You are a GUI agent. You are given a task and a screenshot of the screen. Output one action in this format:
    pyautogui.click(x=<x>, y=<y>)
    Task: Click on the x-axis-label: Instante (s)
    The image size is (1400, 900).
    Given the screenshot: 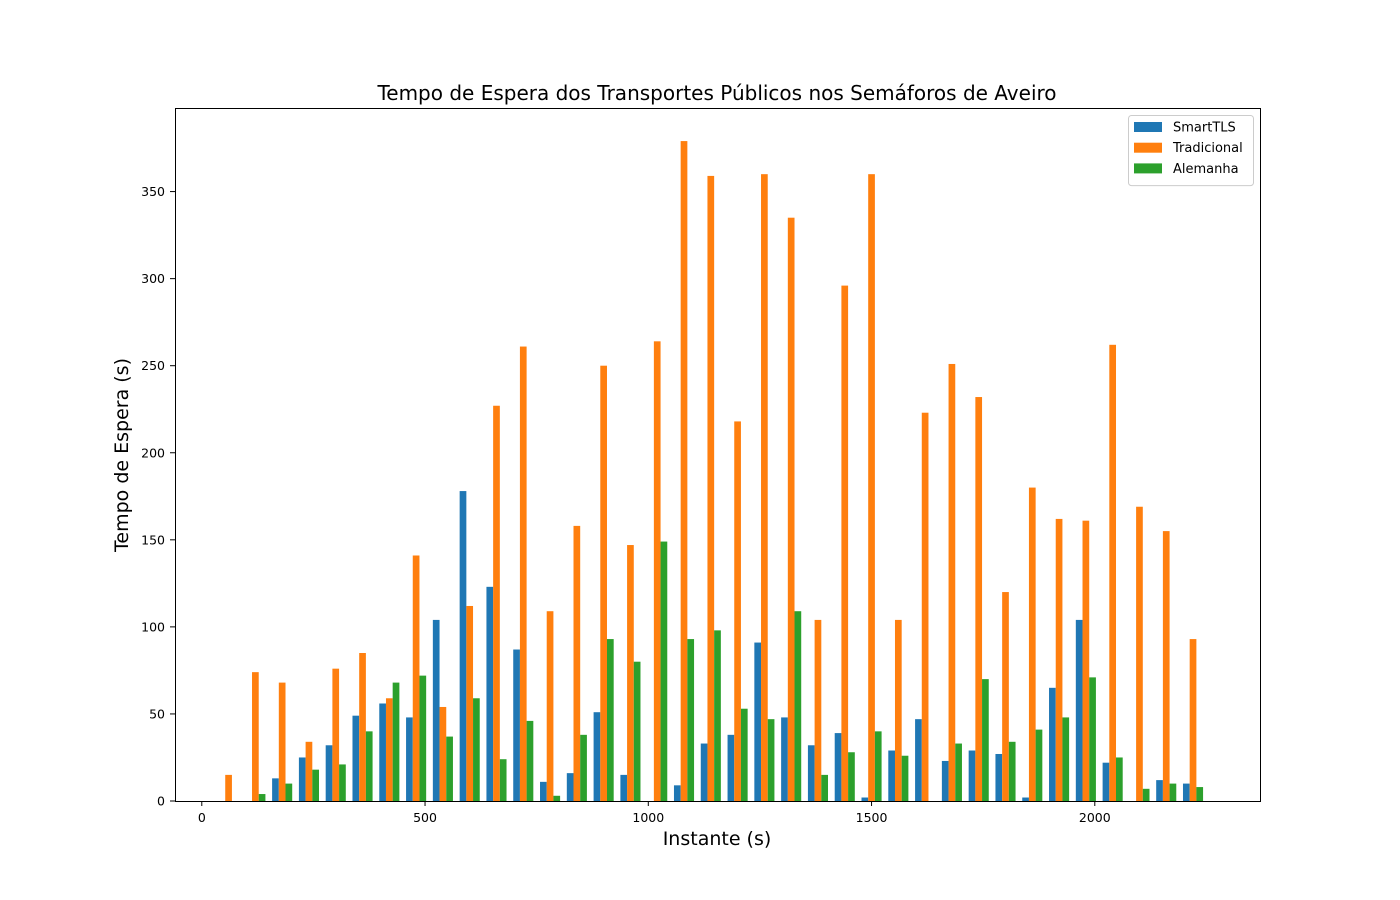 What is the action you would take?
    pyautogui.click(x=717, y=839)
    